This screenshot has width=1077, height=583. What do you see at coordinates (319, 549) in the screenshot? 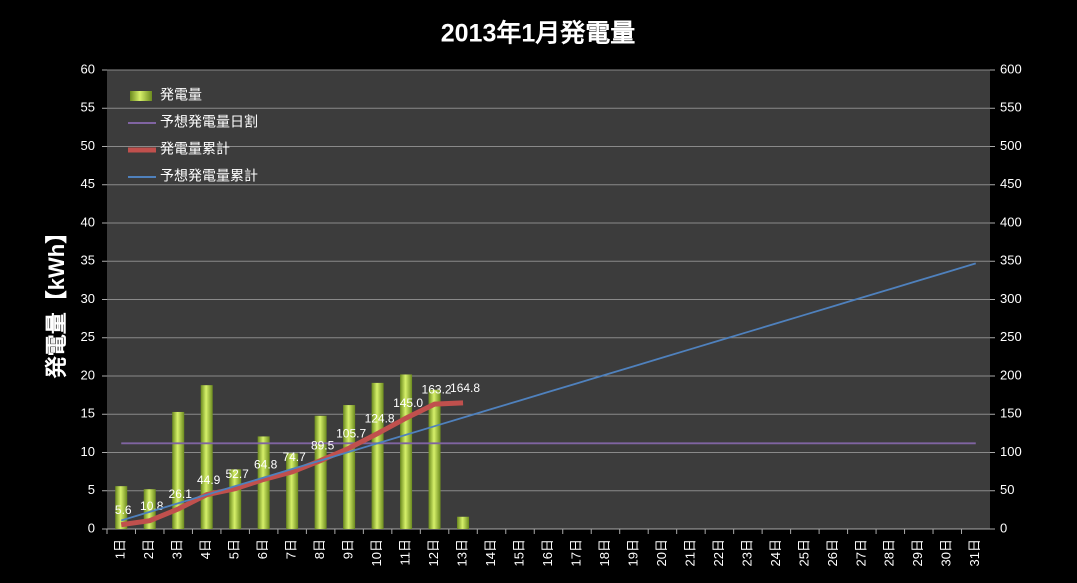
I see `x-tick-label: 8日` at bounding box center [319, 549].